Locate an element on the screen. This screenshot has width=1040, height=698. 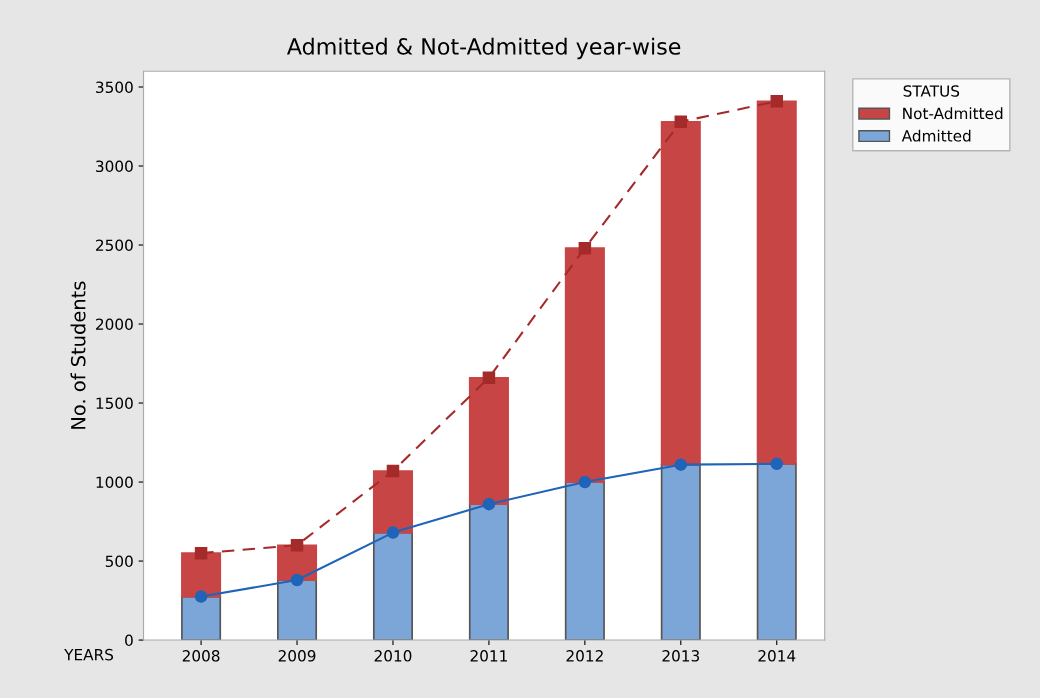
y-axis-title: No. of Students is located at coordinates (78, 355).